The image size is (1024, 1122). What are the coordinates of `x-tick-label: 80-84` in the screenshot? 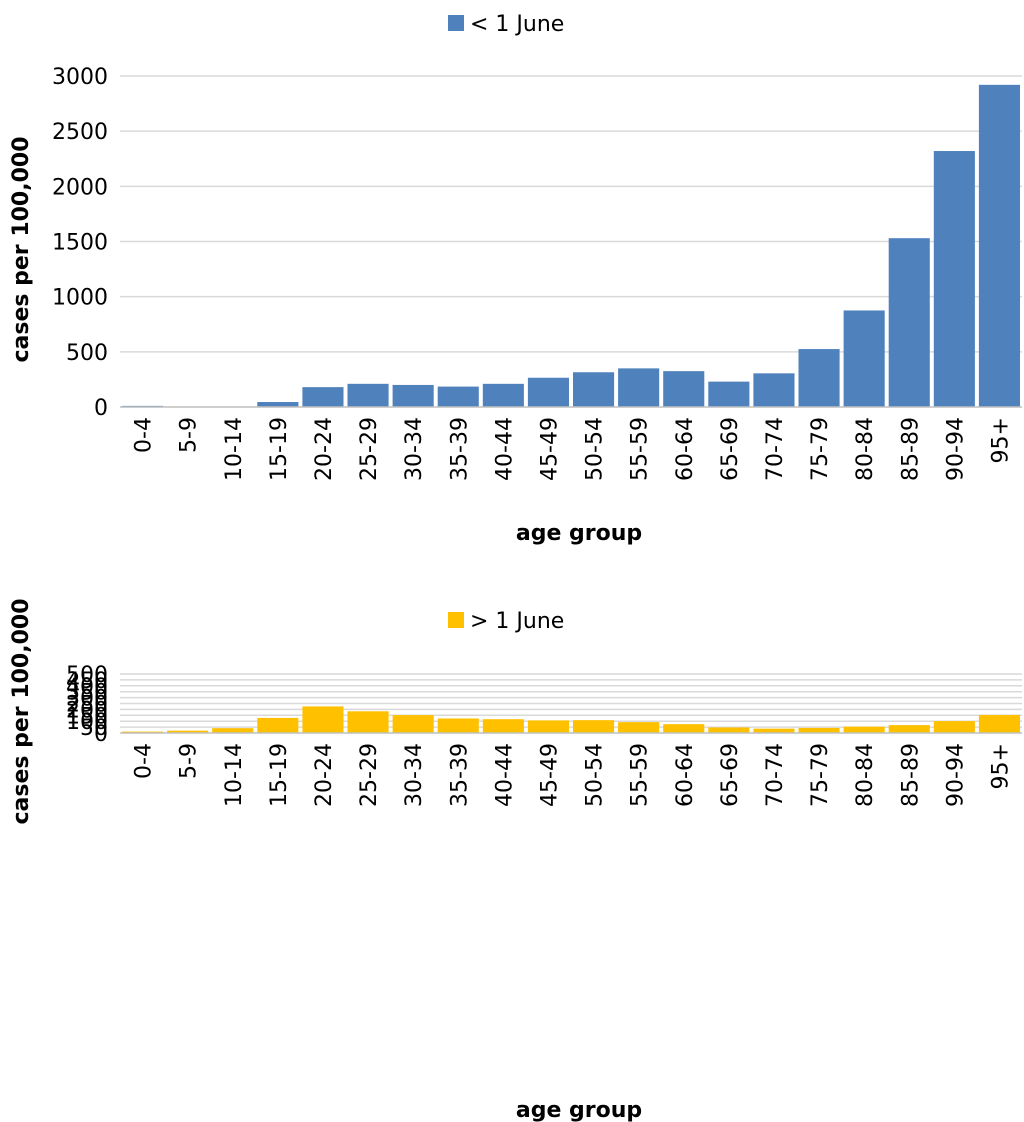 It's located at (865, 449).